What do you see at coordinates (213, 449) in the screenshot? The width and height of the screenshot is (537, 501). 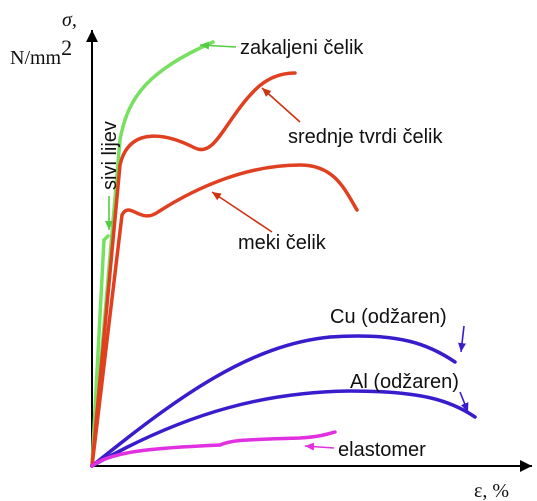 I see `curve-elastomer` at bounding box center [213, 449].